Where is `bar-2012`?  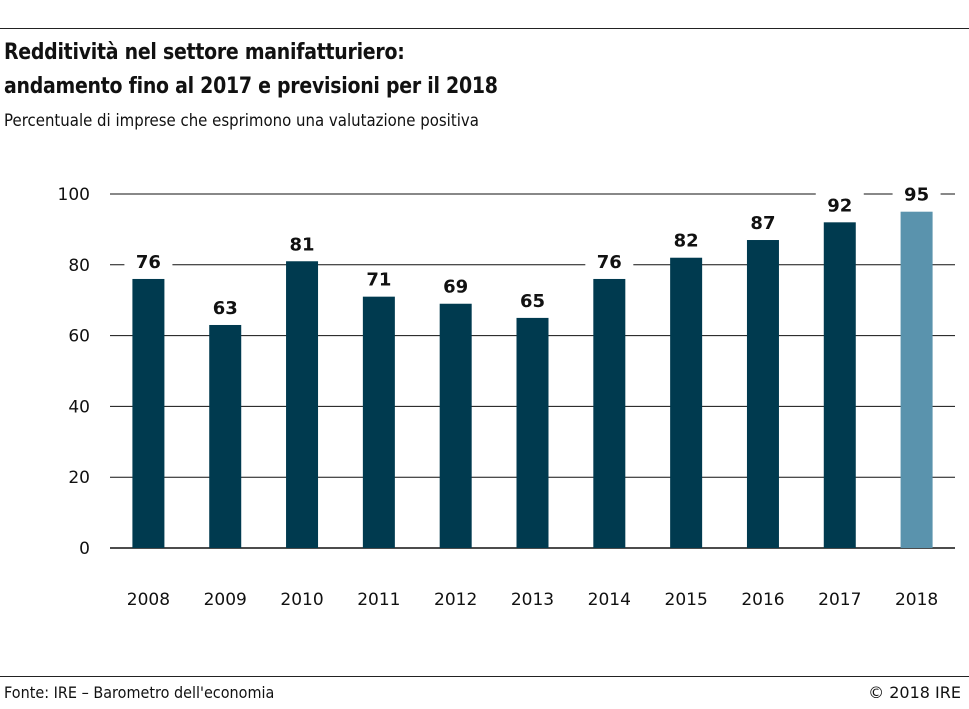 bar-2012 is located at coordinates (455, 425).